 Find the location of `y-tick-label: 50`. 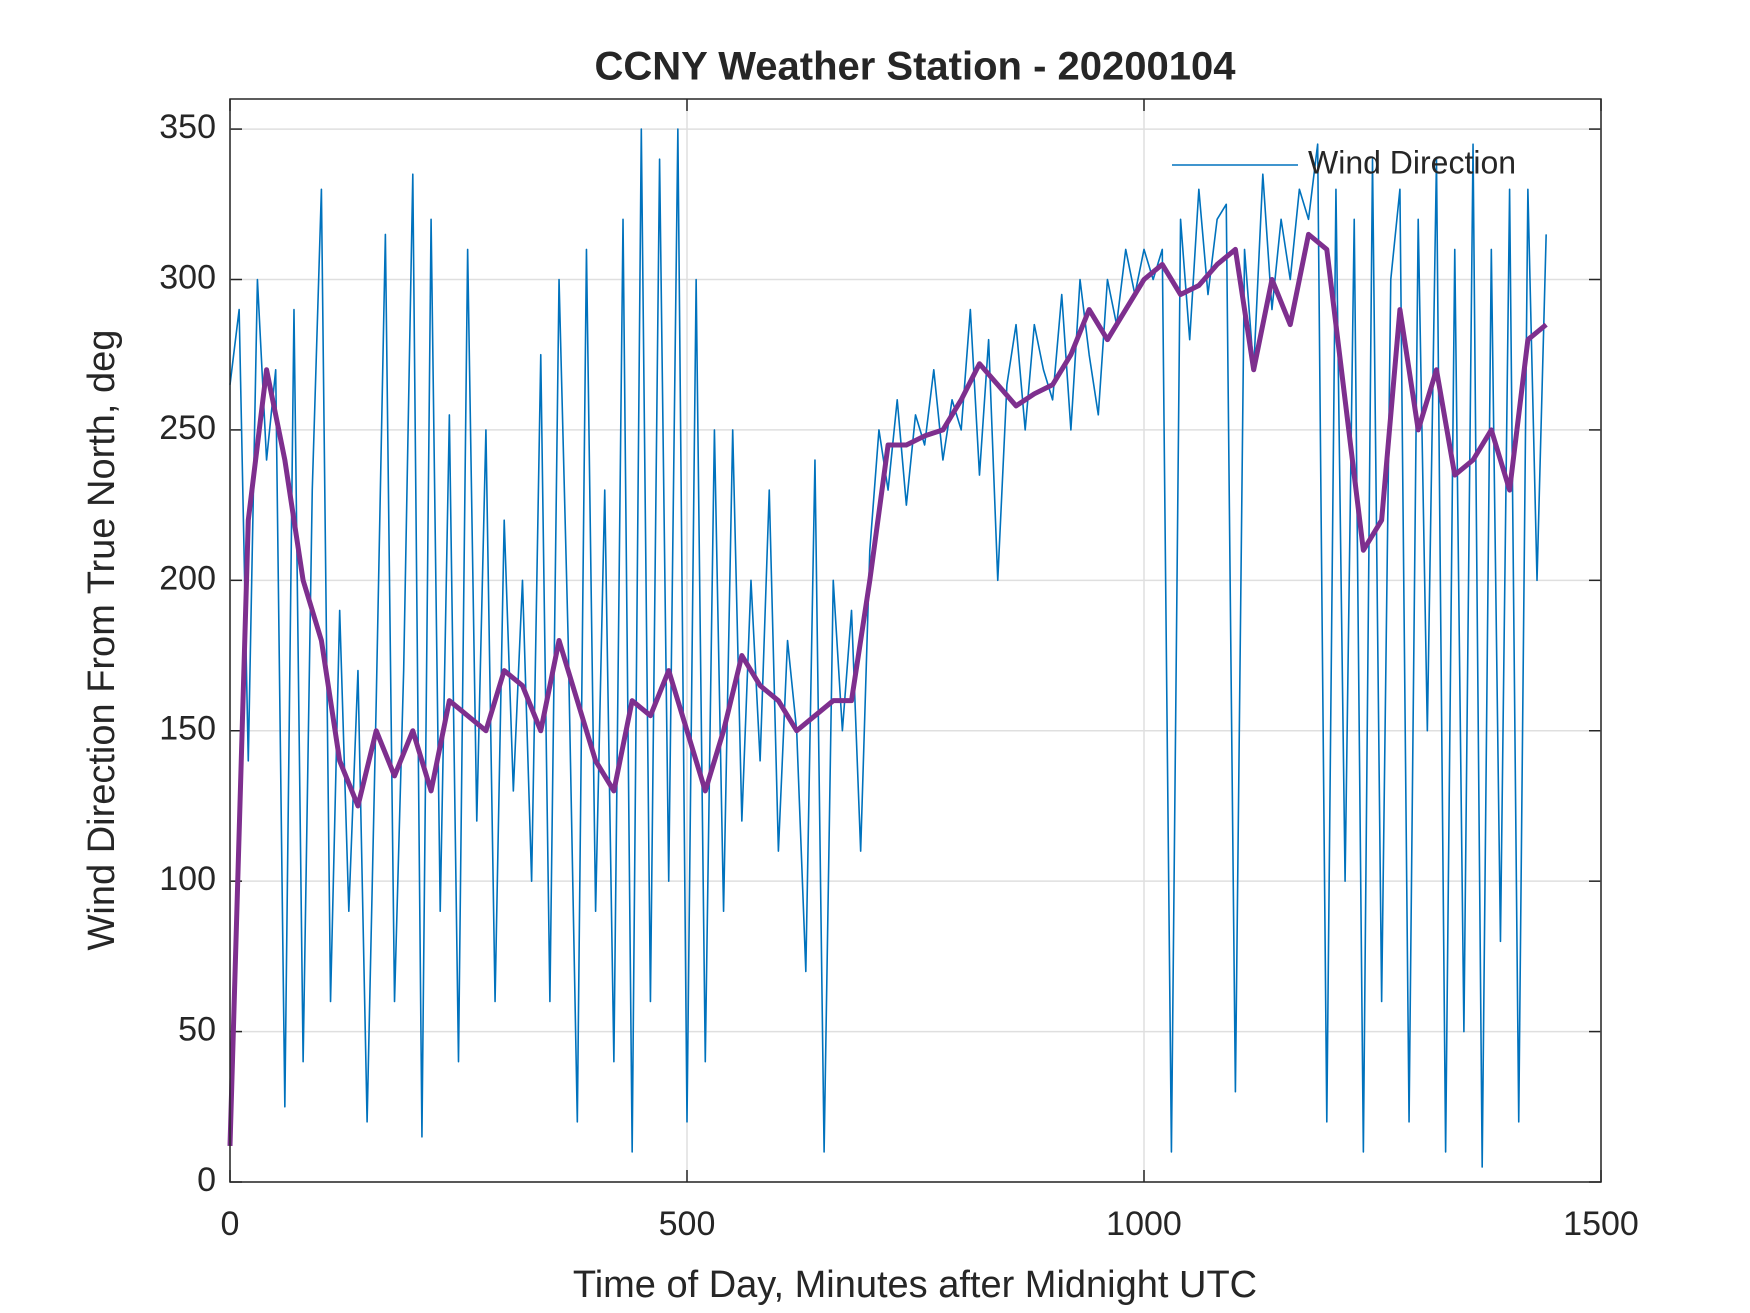

y-tick-label: 50 is located at coordinates (197, 1030).